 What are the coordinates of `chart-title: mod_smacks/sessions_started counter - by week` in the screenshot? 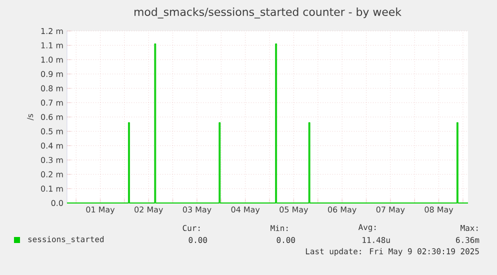 It's located at (268, 13).